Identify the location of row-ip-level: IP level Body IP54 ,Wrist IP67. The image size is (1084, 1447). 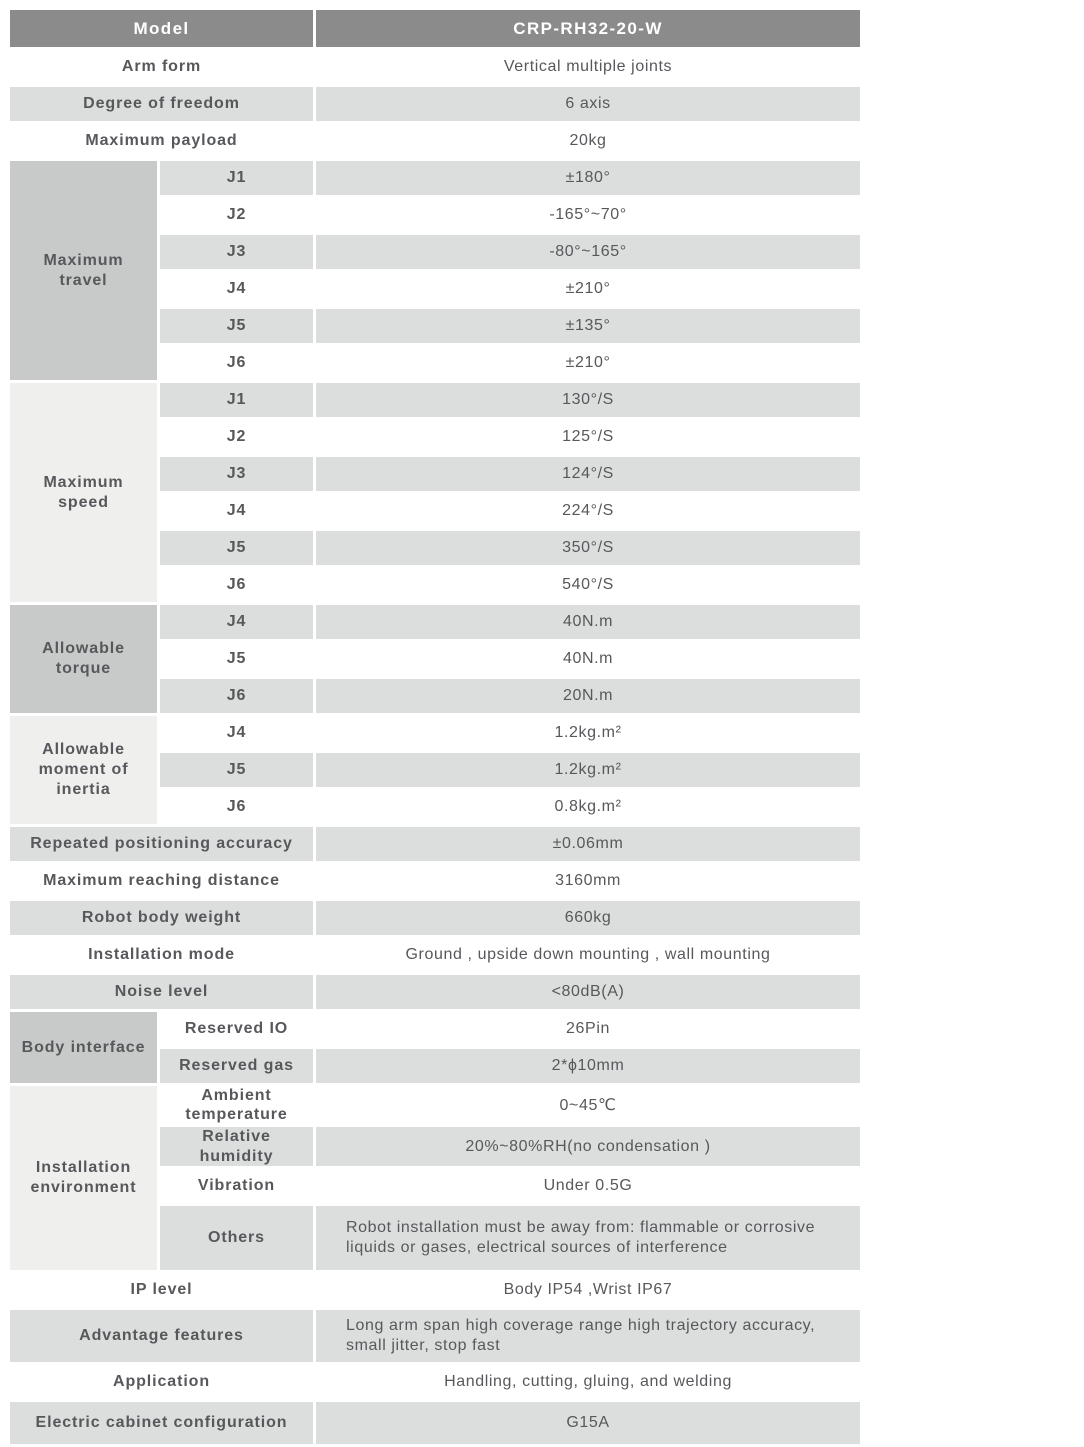
(435, 1289).